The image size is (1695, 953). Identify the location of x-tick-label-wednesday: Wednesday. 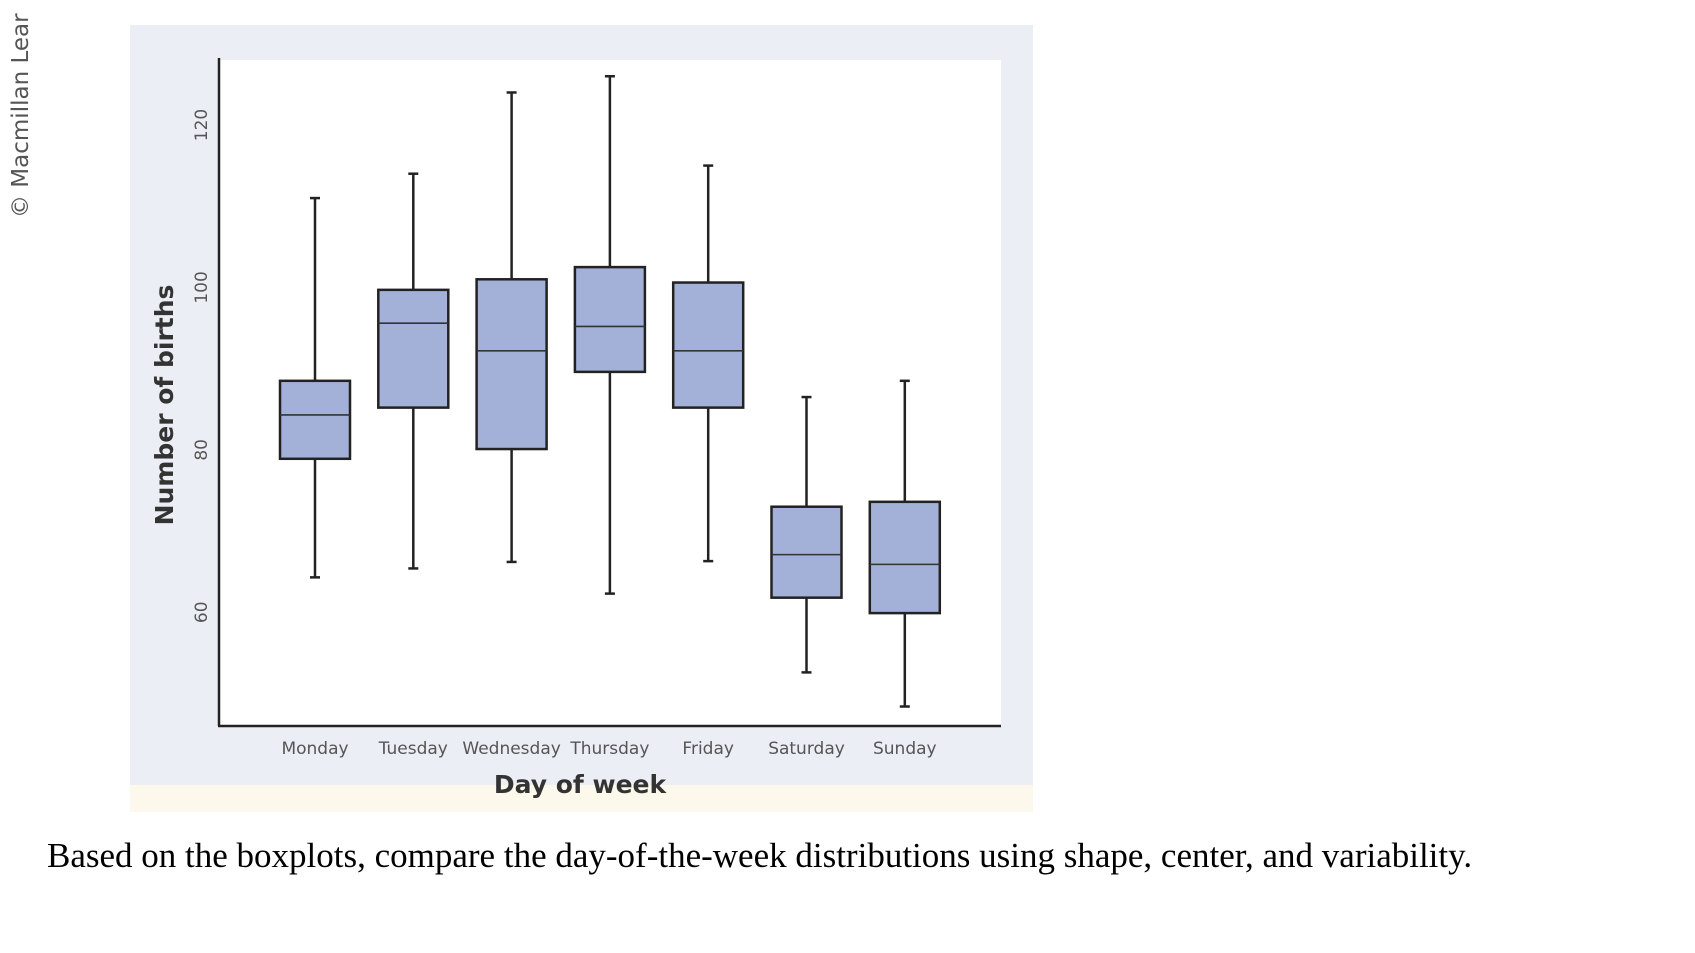
(511, 749).